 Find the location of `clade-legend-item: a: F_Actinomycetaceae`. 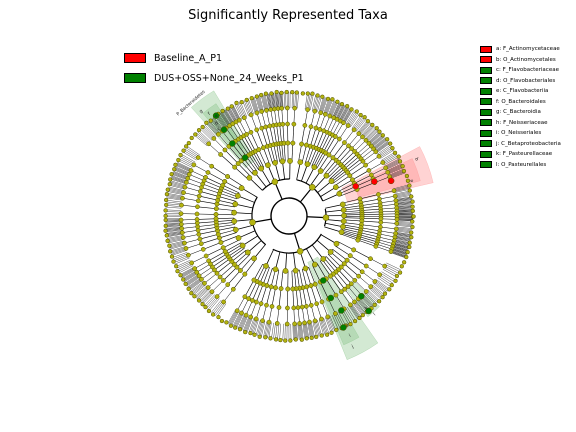

clade-legend-item: a: F_Actinomycetaceae is located at coordinates (520, 49).